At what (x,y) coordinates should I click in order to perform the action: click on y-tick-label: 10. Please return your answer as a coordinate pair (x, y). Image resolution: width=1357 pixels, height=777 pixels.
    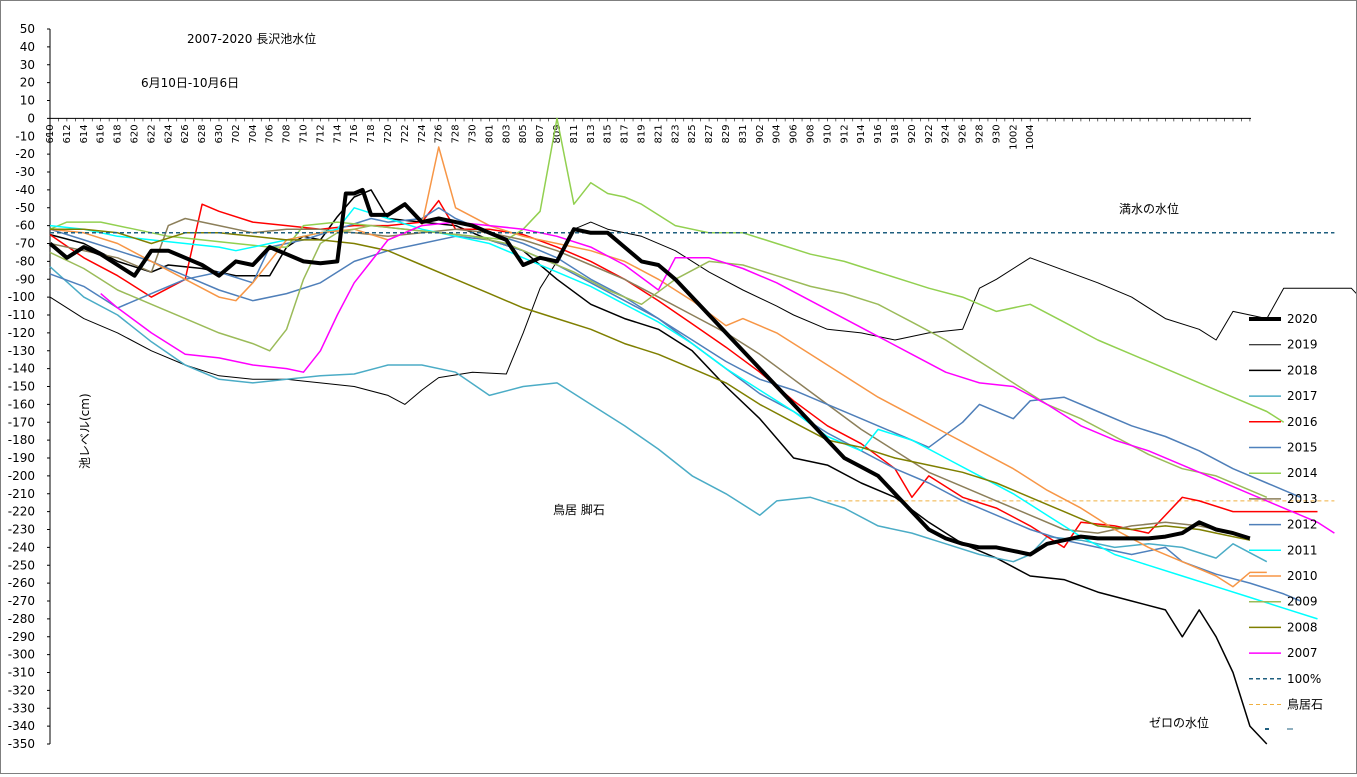
    Looking at the image, I should click on (27, 101).